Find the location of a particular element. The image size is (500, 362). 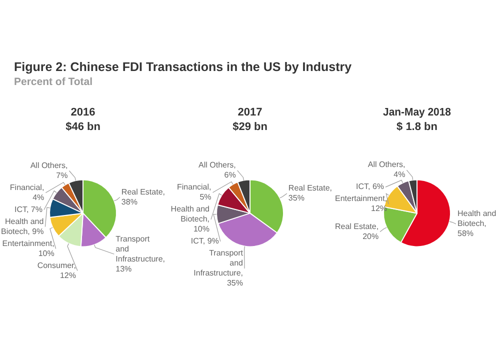

slice-label: ICT, 6% is located at coordinates (370, 187).